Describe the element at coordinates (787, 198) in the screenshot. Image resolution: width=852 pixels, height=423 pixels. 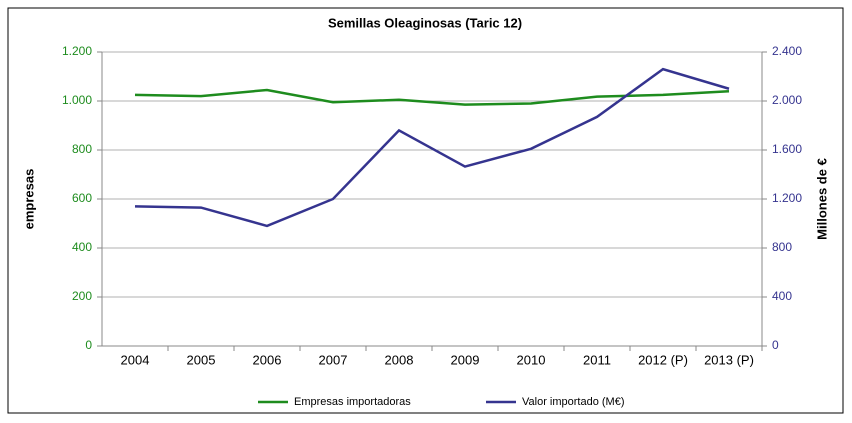
I see `y2-tick-label: 1.200` at that location.